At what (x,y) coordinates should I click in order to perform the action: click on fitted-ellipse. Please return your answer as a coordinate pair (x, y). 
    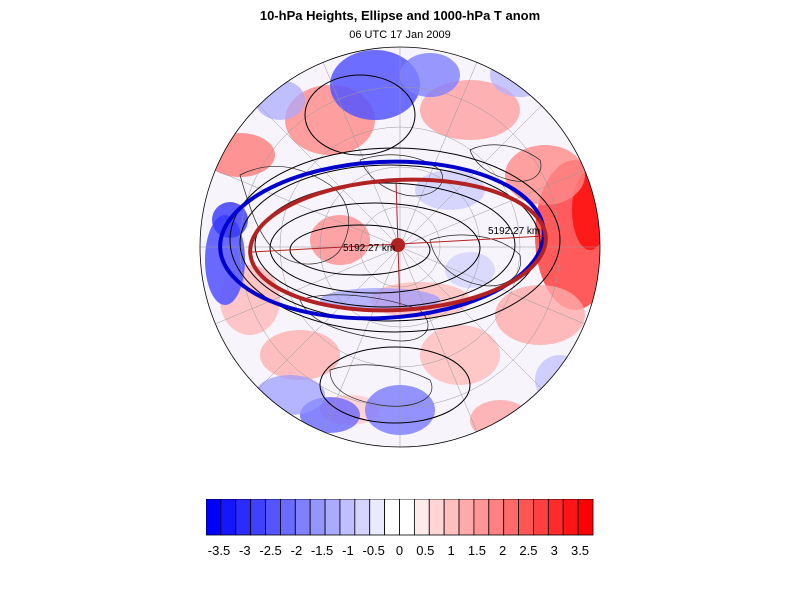
    Looking at the image, I should click on (398, 245).